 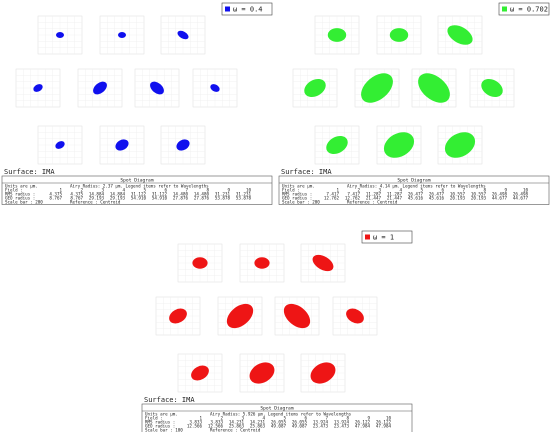 What do you see at coordinates (505, 190) in the screenshot?
I see `row-value: 9` at bounding box center [505, 190].